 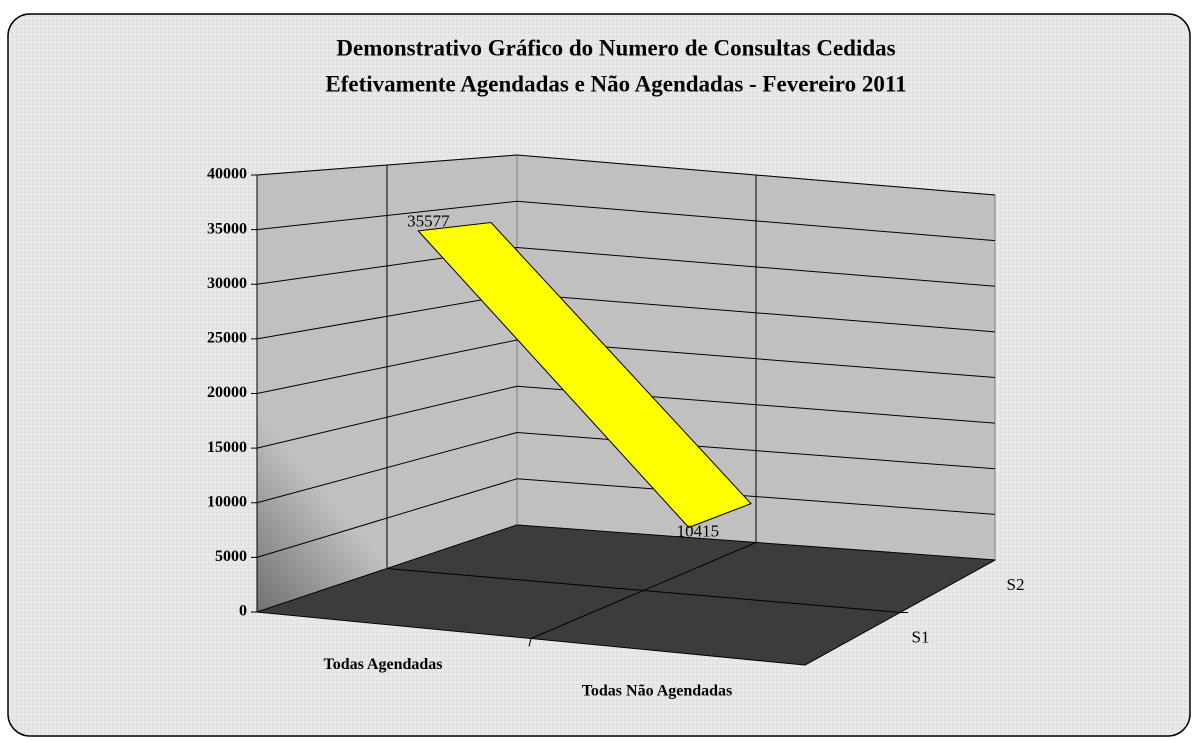 I want to click on floor-divider, so click(x=643, y=590).